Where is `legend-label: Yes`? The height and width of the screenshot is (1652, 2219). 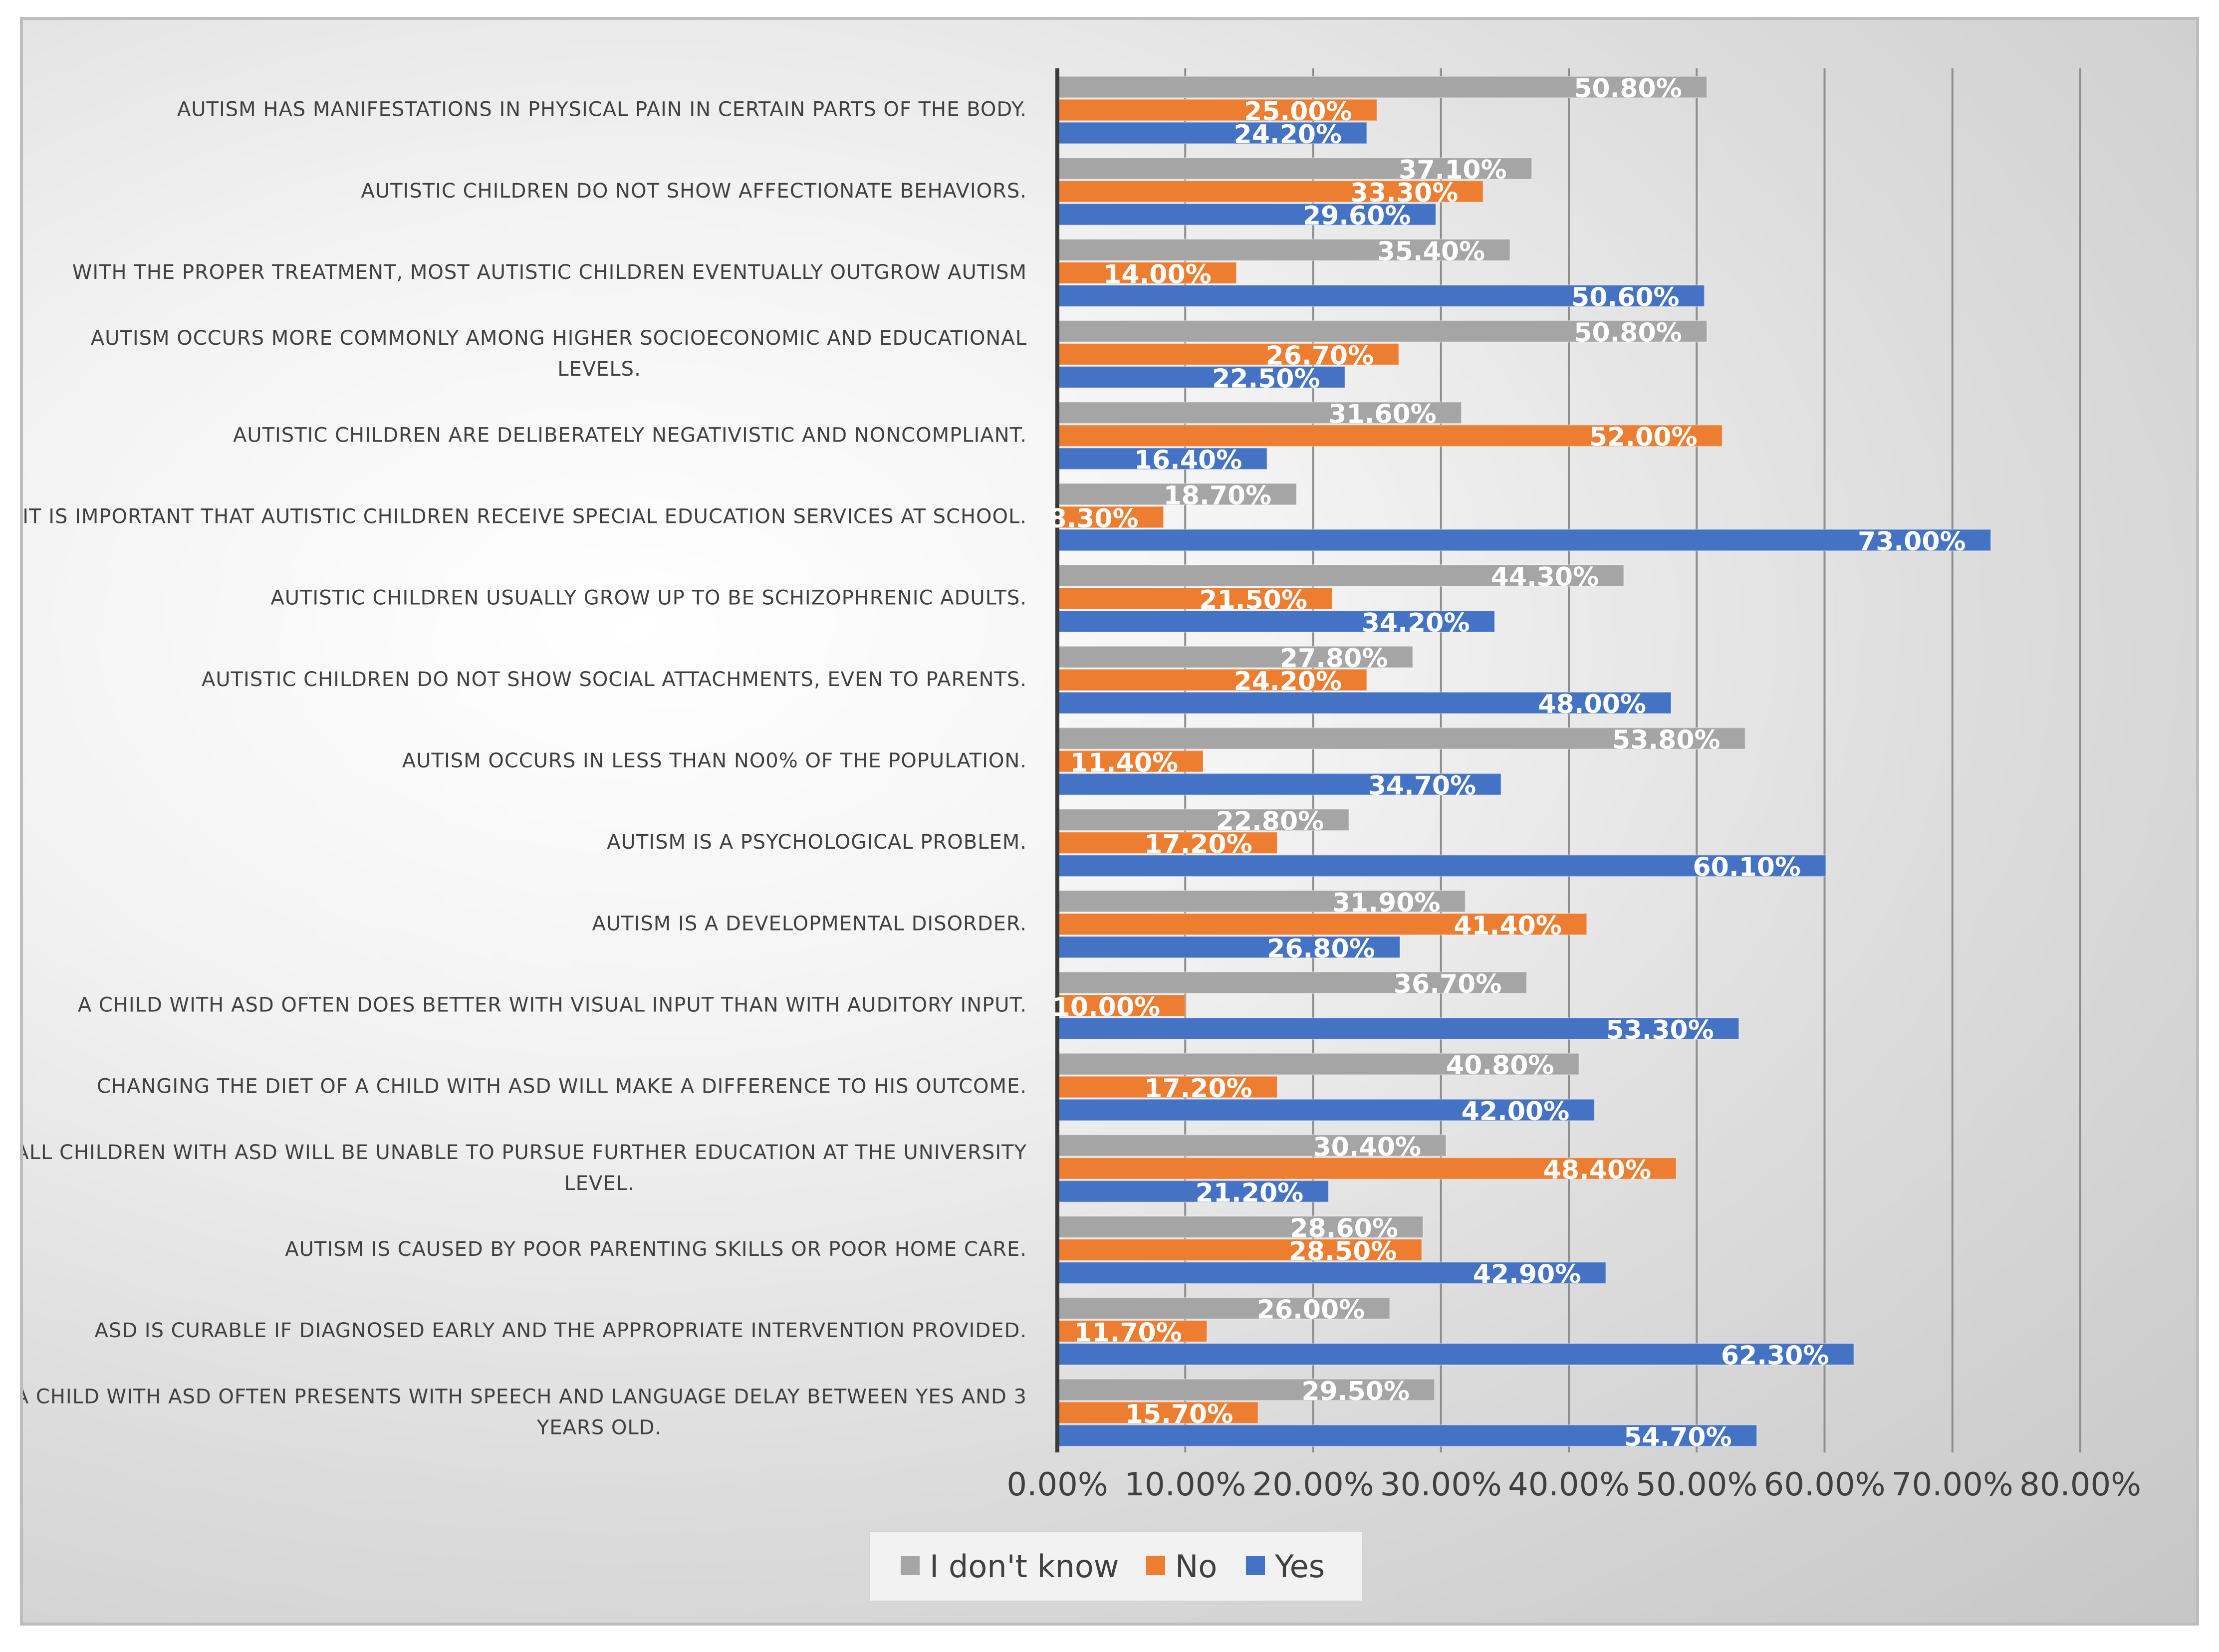
legend-label: Yes is located at coordinates (1299, 1567).